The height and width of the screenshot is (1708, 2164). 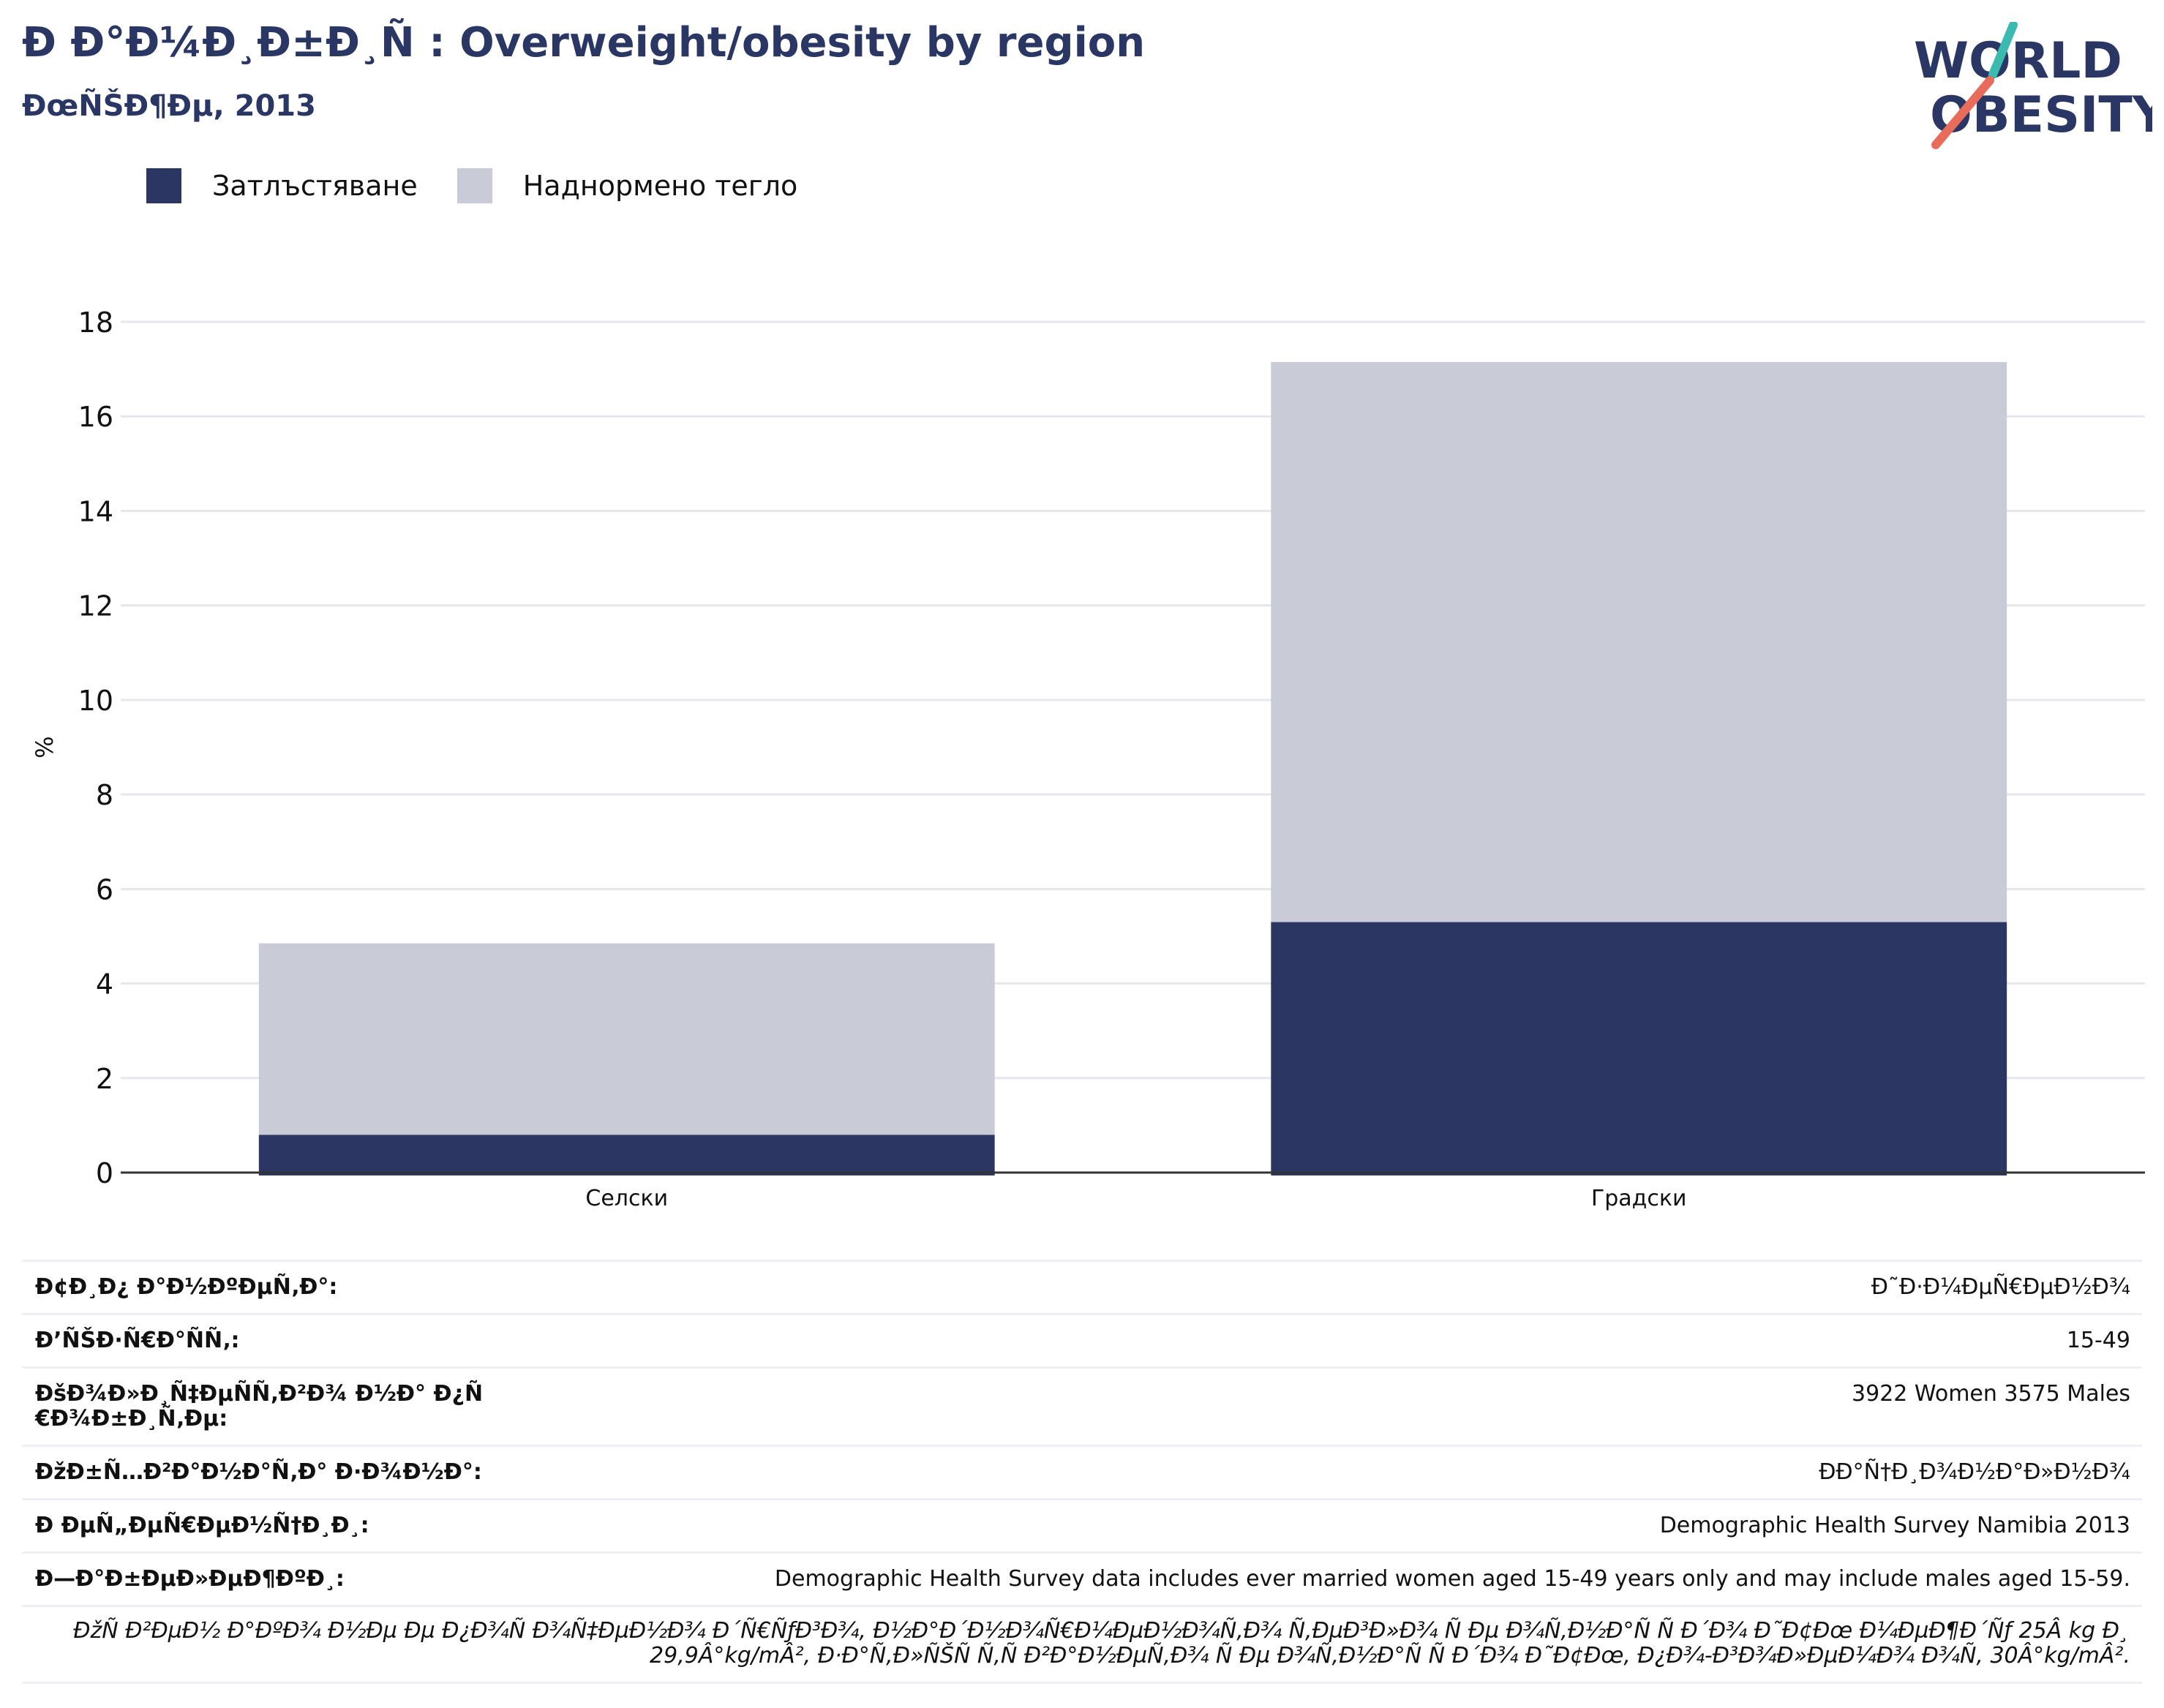 What do you see at coordinates (104, 889) in the screenshot?
I see `y-tick-label: 6` at bounding box center [104, 889].